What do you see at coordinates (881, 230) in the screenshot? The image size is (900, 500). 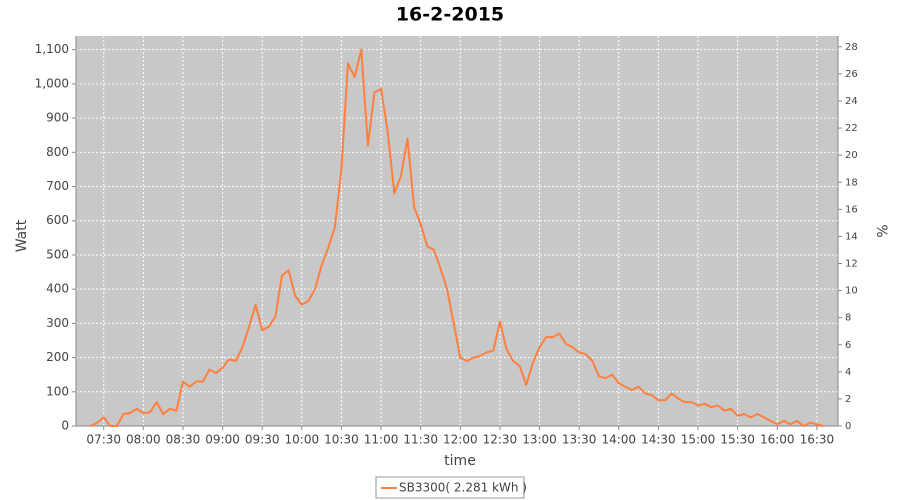 I see `y2-axis-label: %` at bounding box center [881, 230].